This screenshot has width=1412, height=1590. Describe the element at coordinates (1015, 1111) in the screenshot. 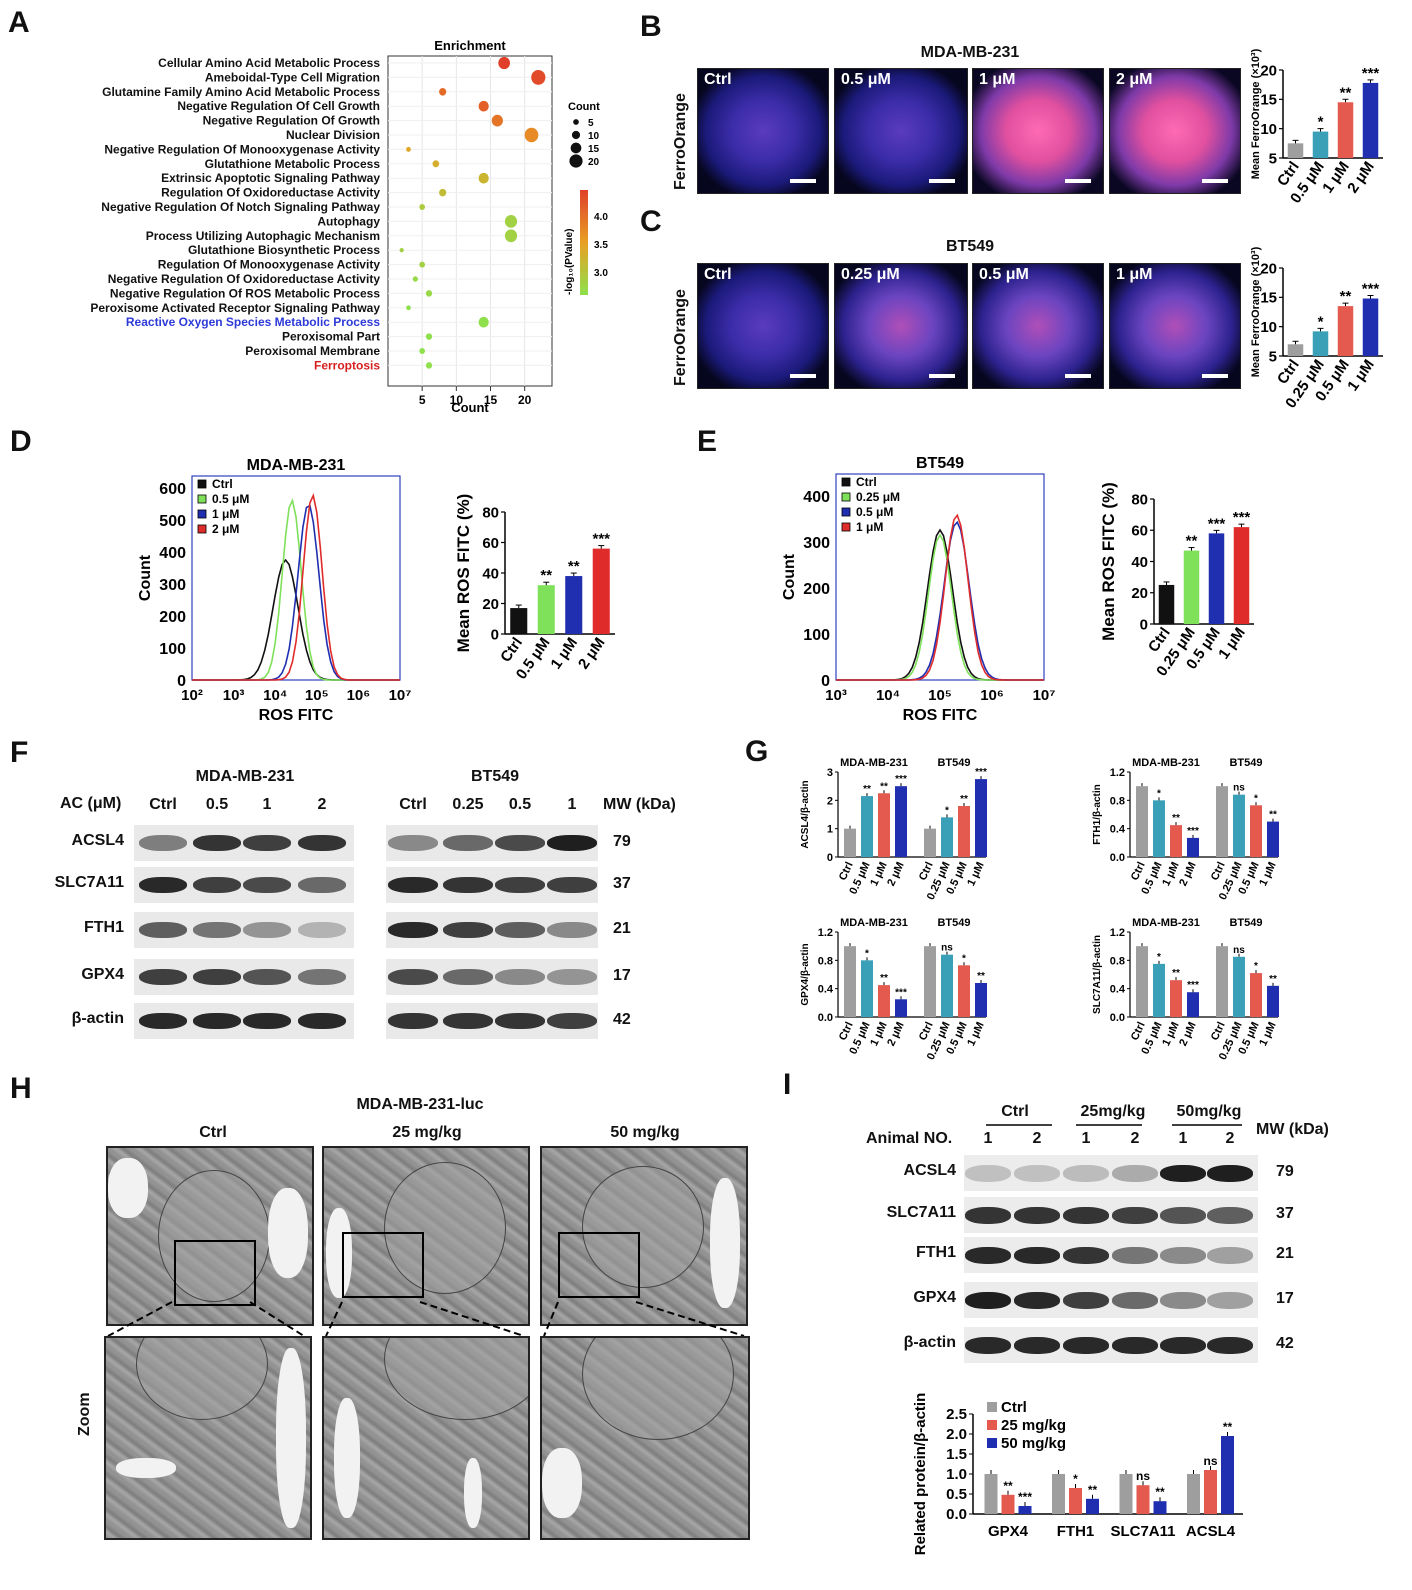

I see `paneli-group-ctrl: Ctrl` at that location.